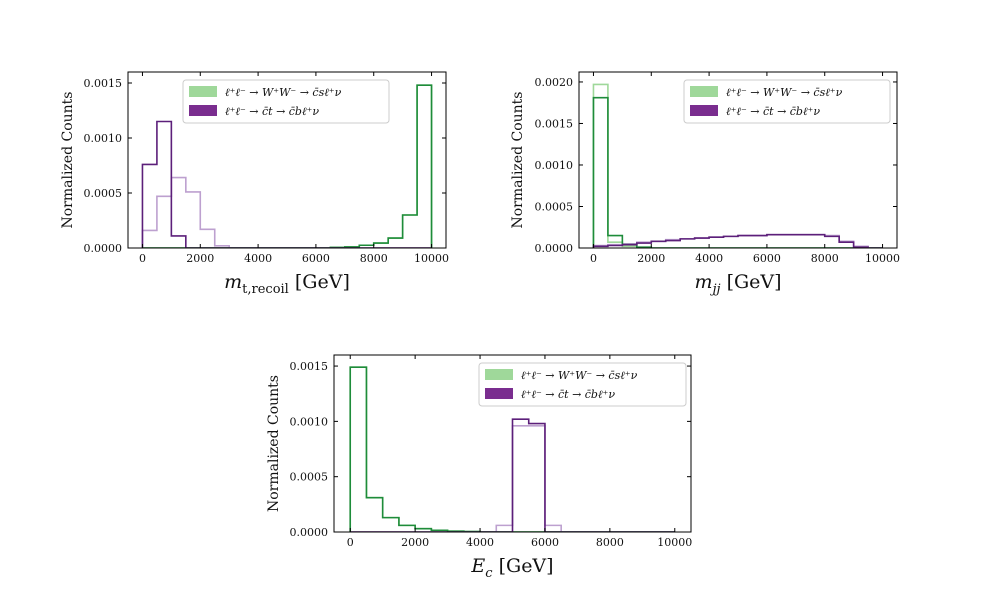 The image size is (996, 598). I want to click on x-label-main: E, so click(477, 566).